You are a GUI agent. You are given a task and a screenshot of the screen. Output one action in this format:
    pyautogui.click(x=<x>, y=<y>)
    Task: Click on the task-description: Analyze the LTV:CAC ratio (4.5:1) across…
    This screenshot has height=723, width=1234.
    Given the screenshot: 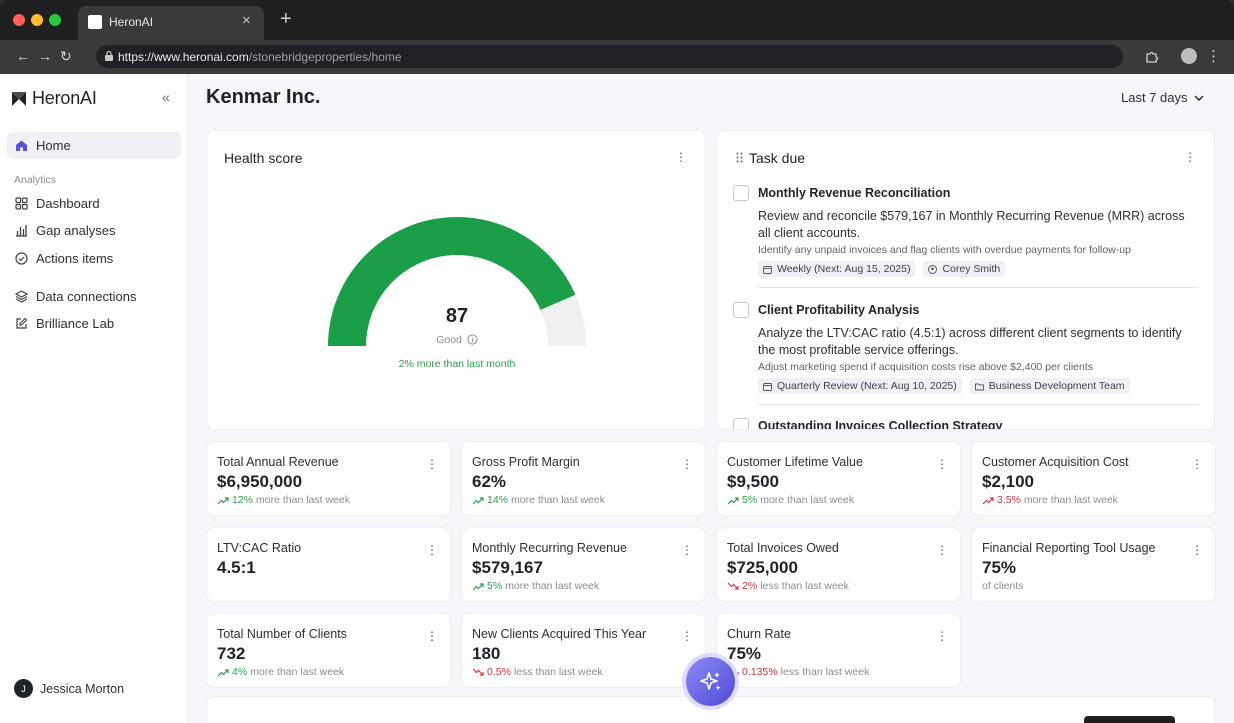 What is the action you would take?
    pyautogui.click(x=970, y=341)
    